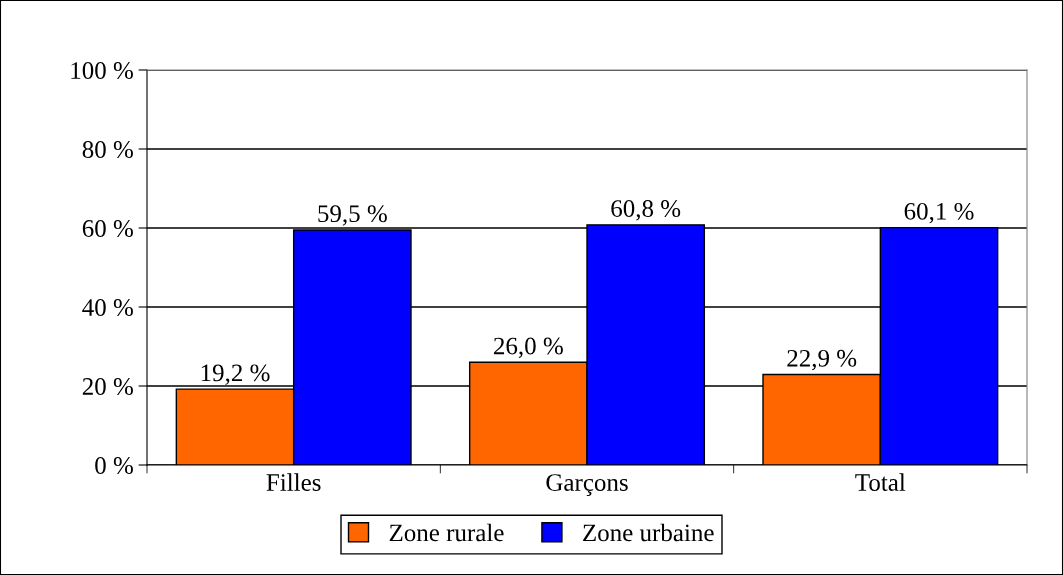 The image size is (1063, 575). I want to click on x-tick-label: Garçons, so click(587, 485).